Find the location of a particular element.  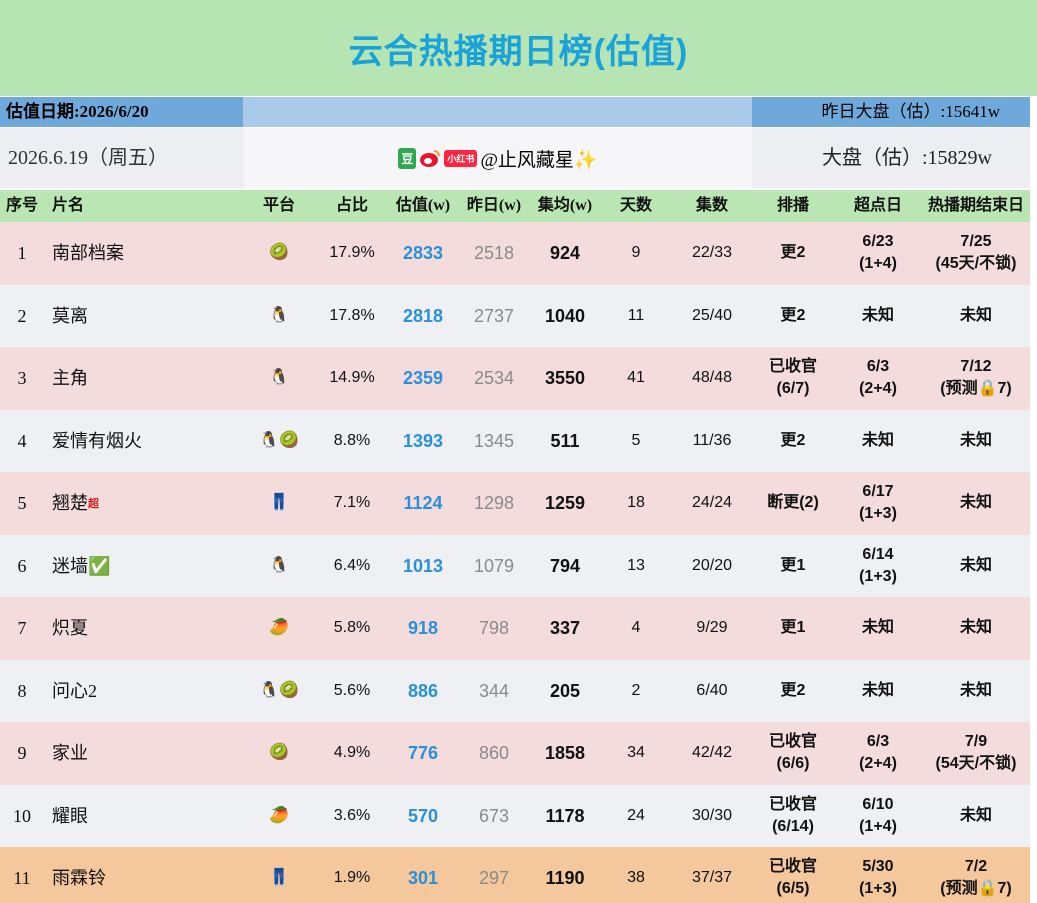

yest: 673 is located at coordinates (494, 815).